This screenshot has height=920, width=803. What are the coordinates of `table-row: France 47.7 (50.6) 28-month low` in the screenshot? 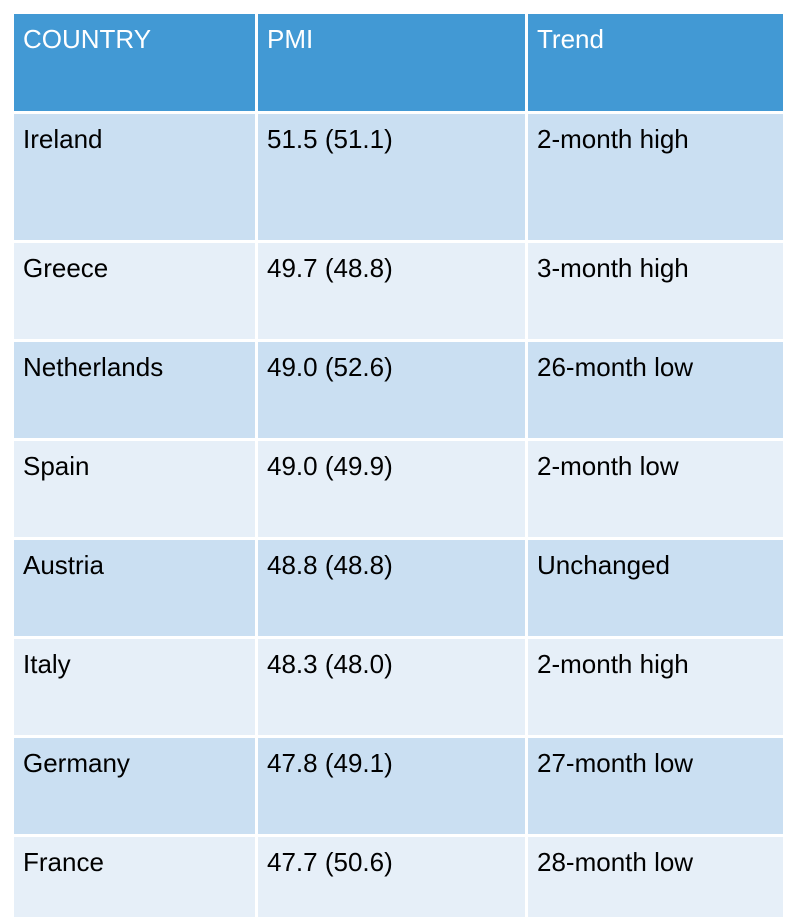 It's located at (398, 877).